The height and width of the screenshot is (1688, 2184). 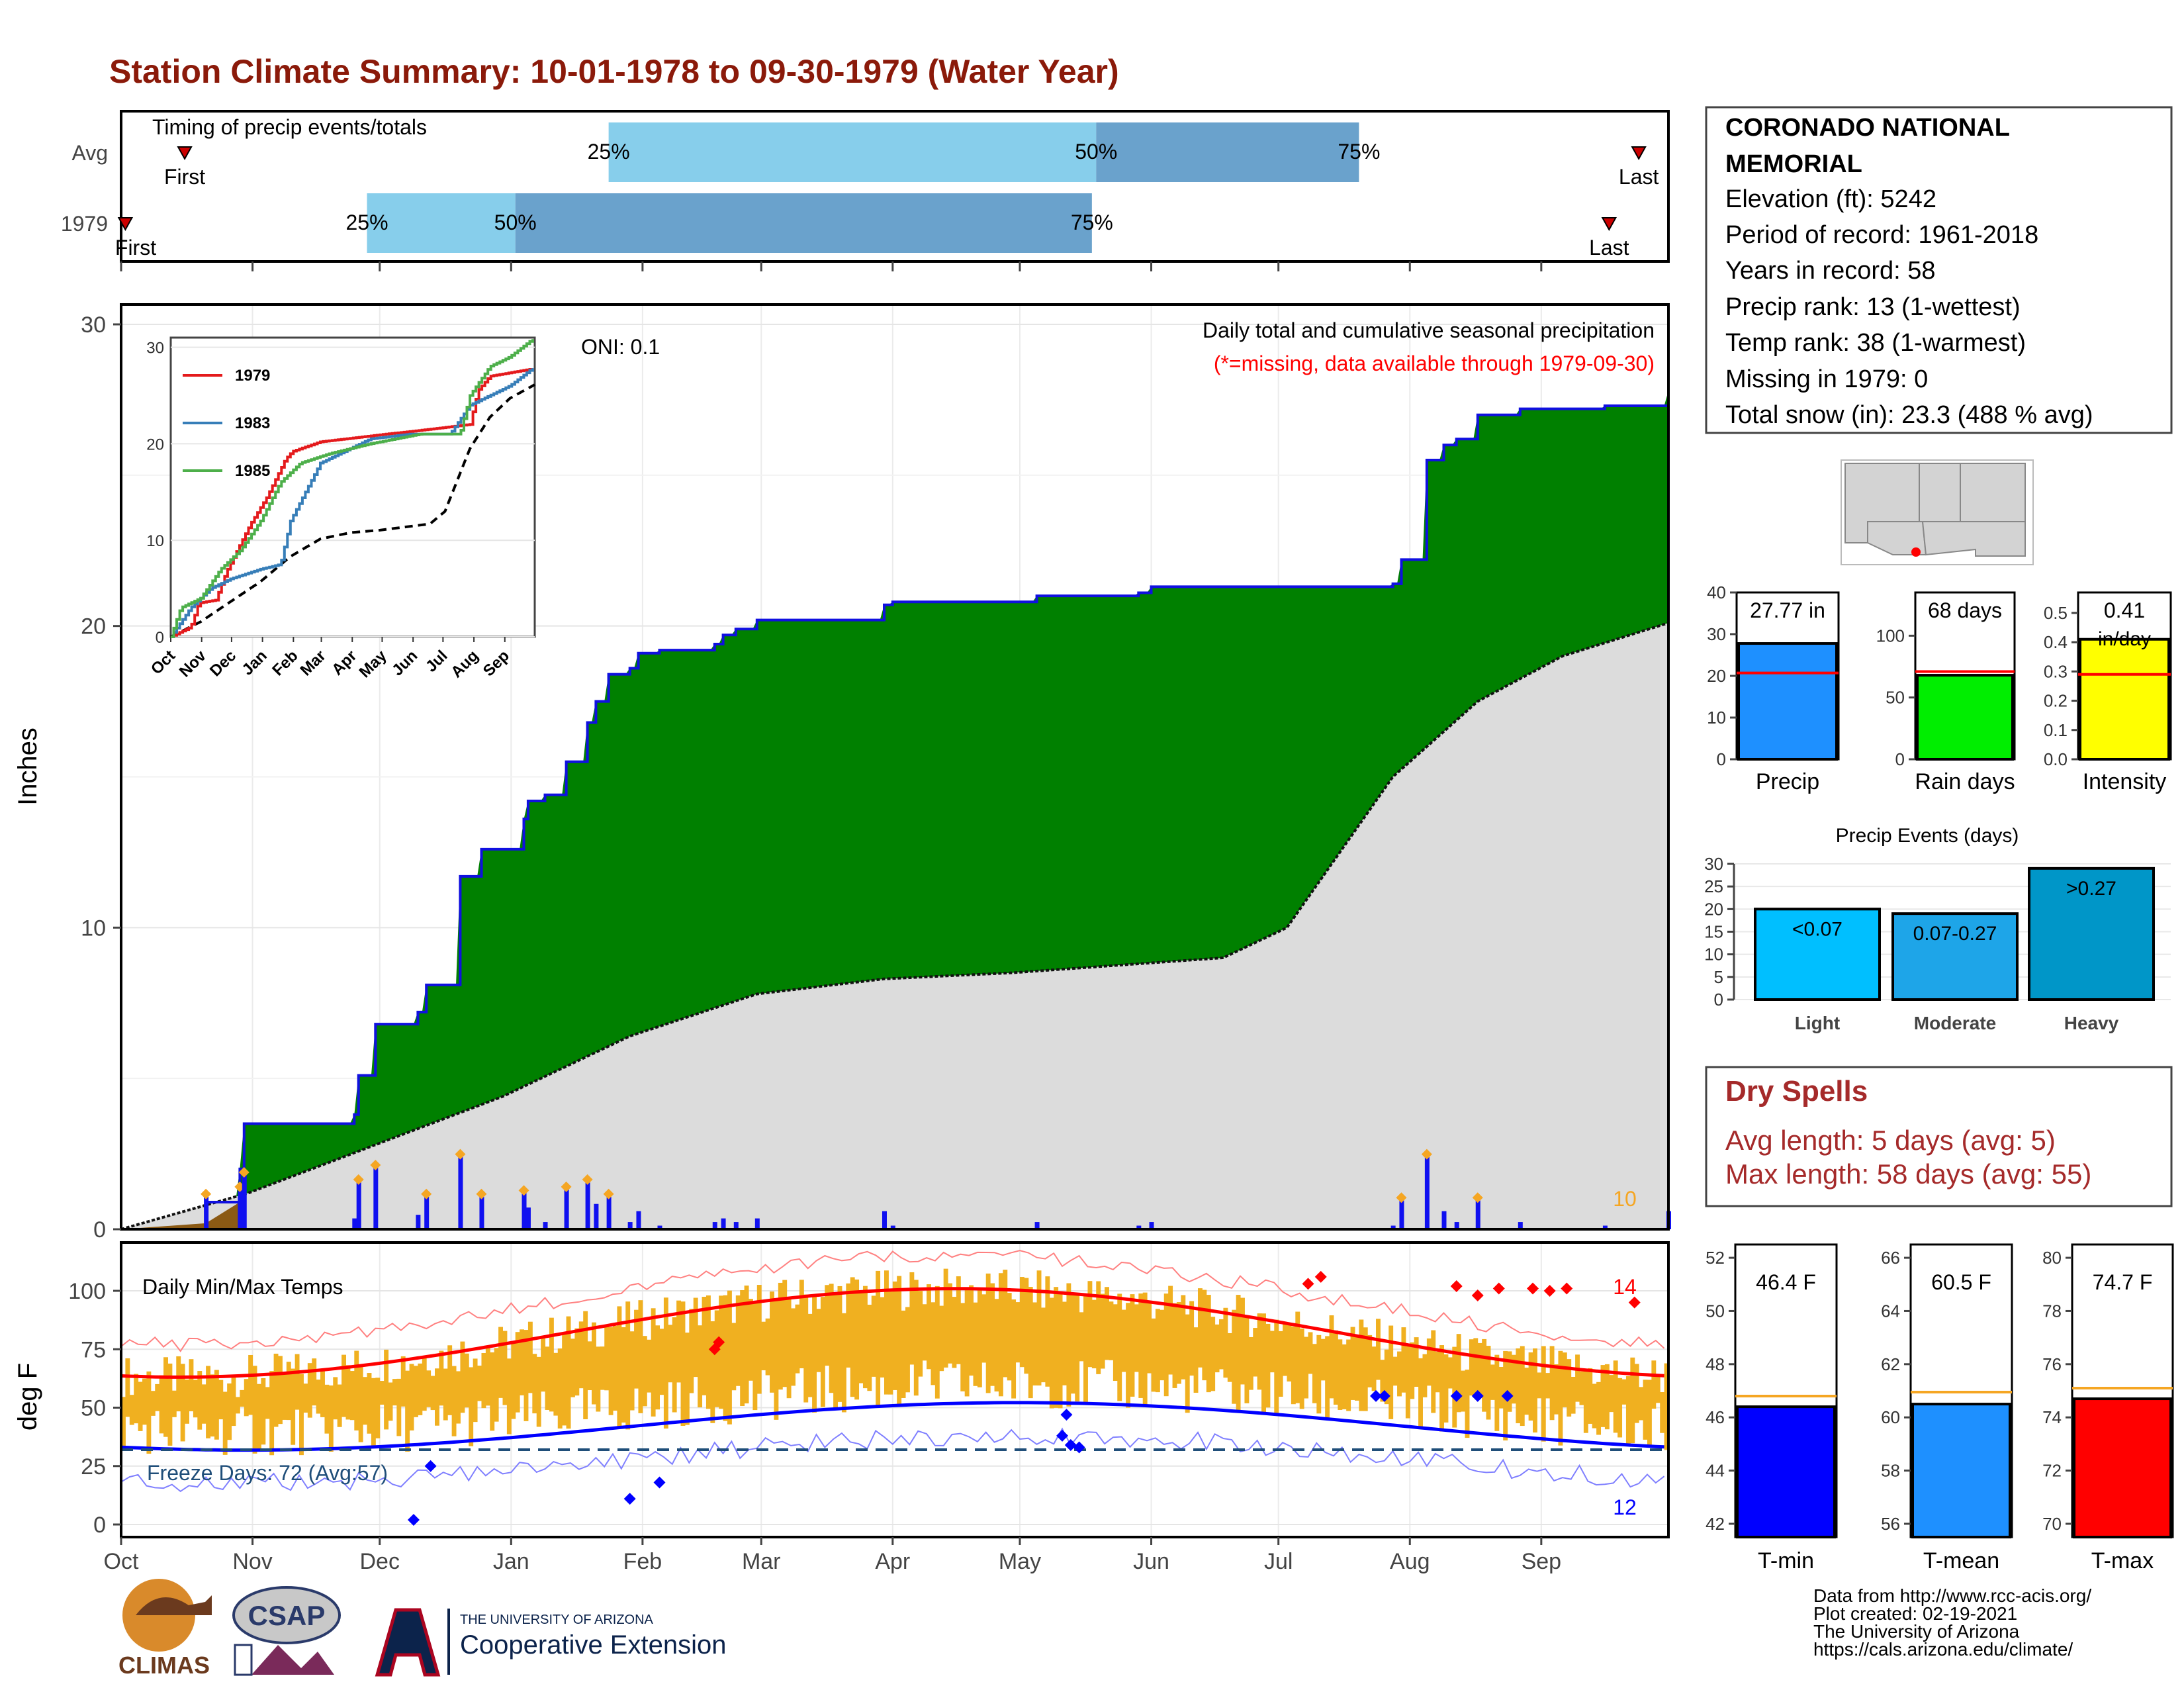 I want to click on temp-bar-value, so click(x=2122, y=1467).